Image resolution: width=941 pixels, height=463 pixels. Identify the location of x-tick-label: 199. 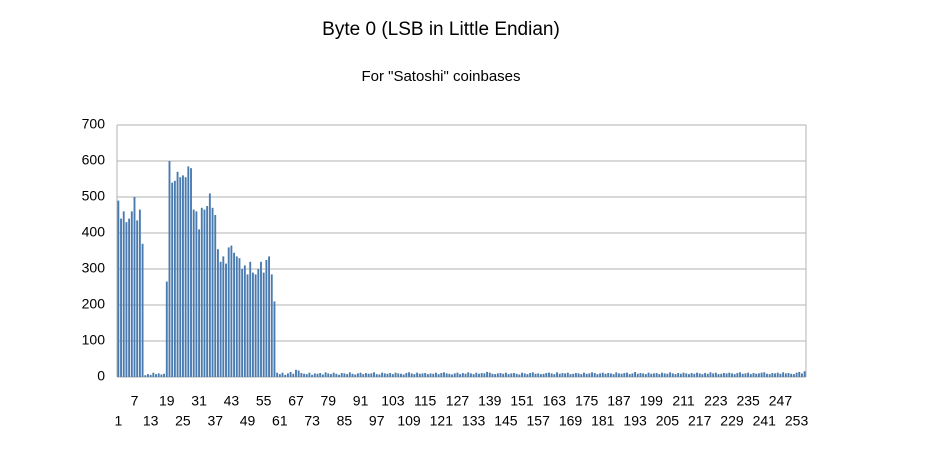
(652, 401).